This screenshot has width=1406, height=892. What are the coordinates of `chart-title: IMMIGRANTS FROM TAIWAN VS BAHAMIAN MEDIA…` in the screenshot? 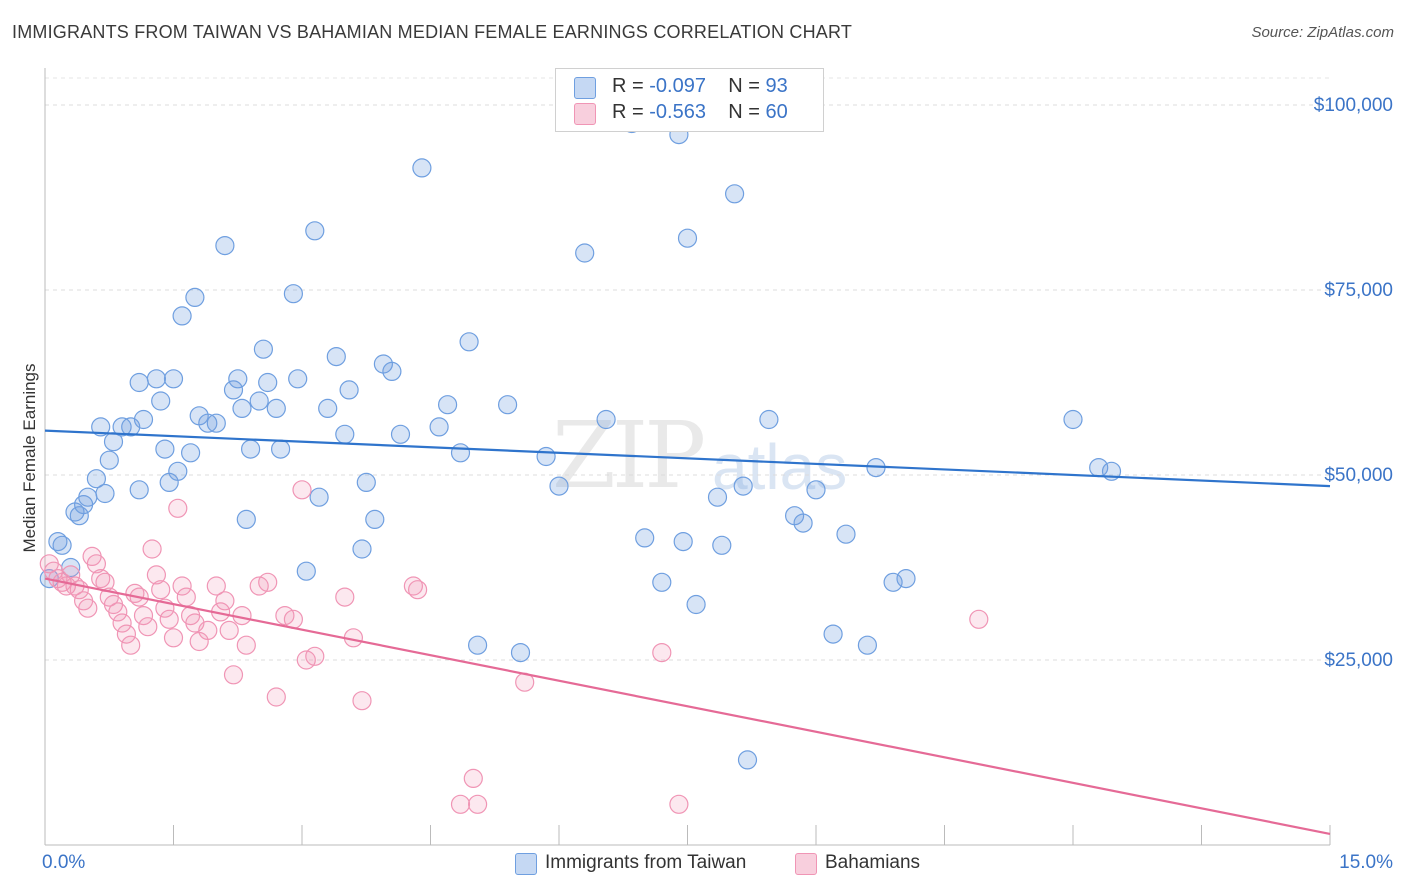 It's located at (432, 32).